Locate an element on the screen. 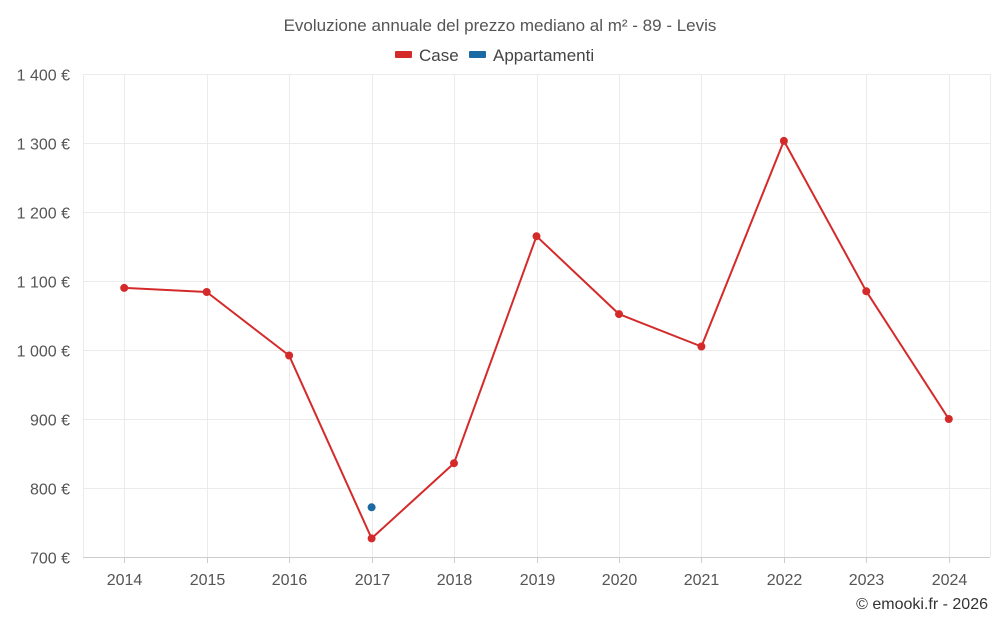 This screenshot has width=1000, height=625. y-tick-label: 800 € is located at coordinates (50, 490).